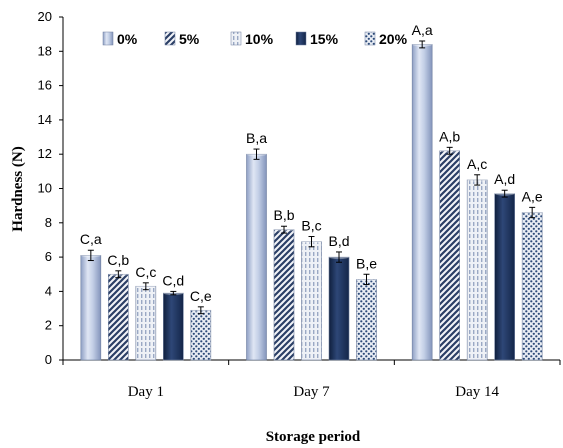 This screenshot has height=448, width=563. I want to click on y-tick-label: 14, so click(45, 119).